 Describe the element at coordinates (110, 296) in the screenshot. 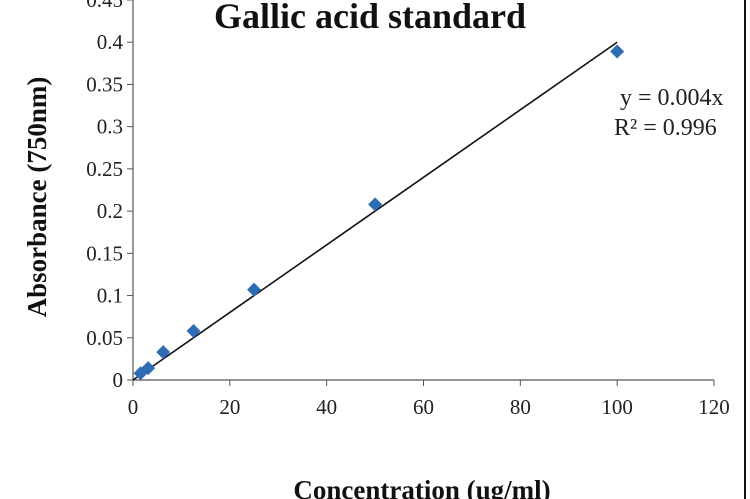

I see `y-tick-label: 0.1` at that location.